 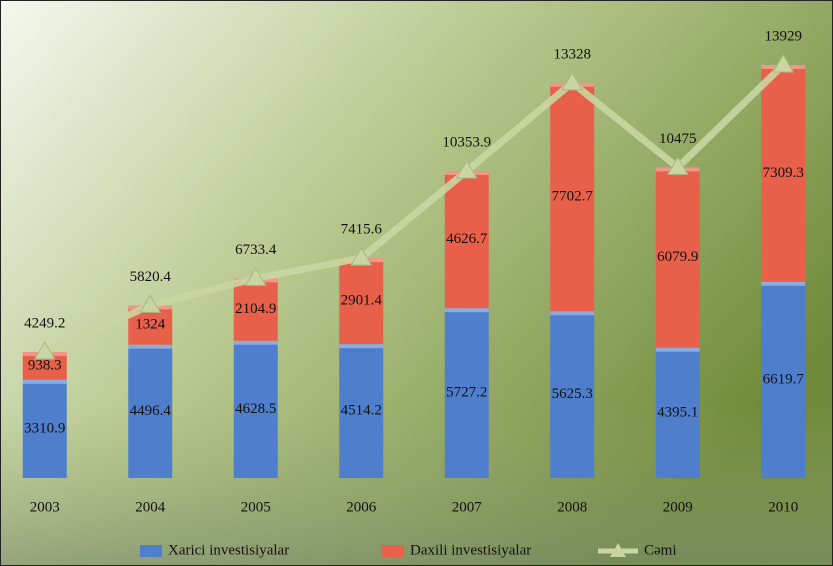 I want to click on data-label: 1324, so click(x=150, y=324).